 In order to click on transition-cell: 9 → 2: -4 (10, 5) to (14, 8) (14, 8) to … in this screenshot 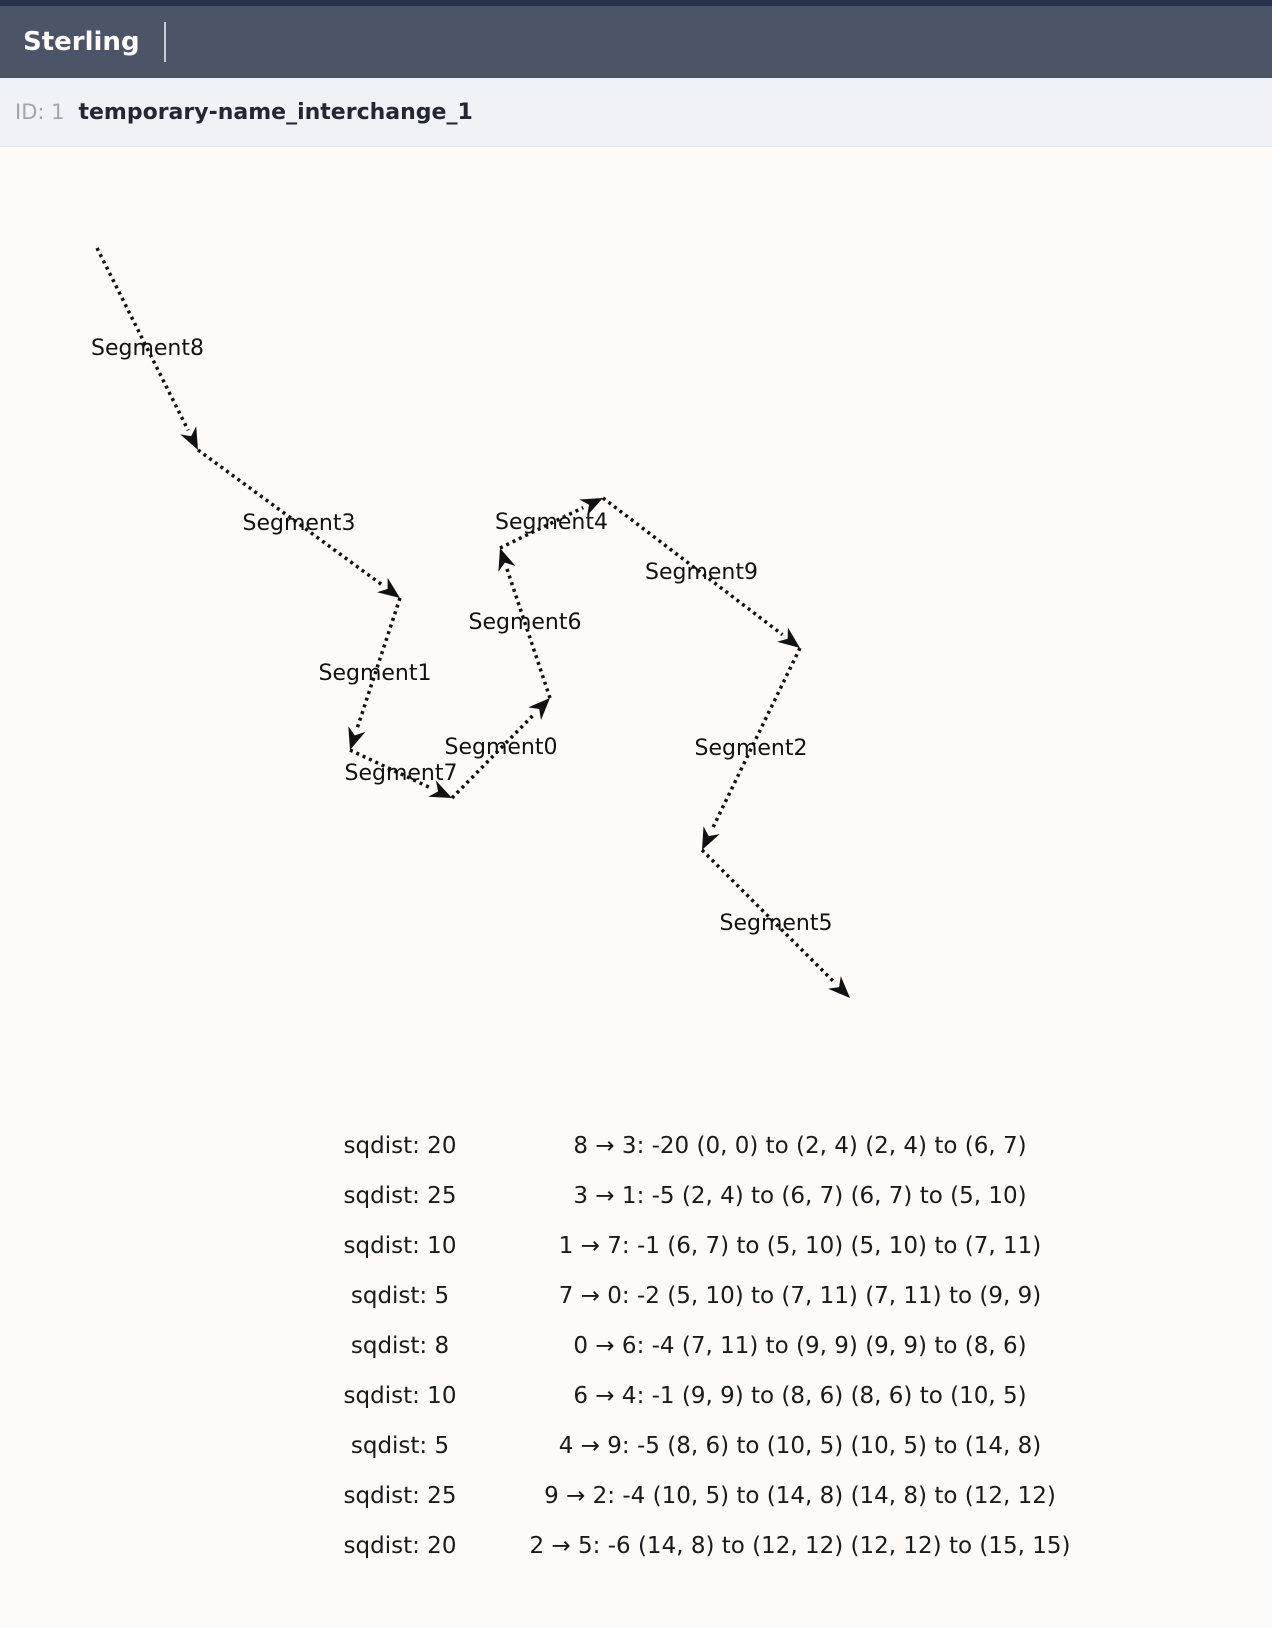, I will do `click(800, 1496)`.